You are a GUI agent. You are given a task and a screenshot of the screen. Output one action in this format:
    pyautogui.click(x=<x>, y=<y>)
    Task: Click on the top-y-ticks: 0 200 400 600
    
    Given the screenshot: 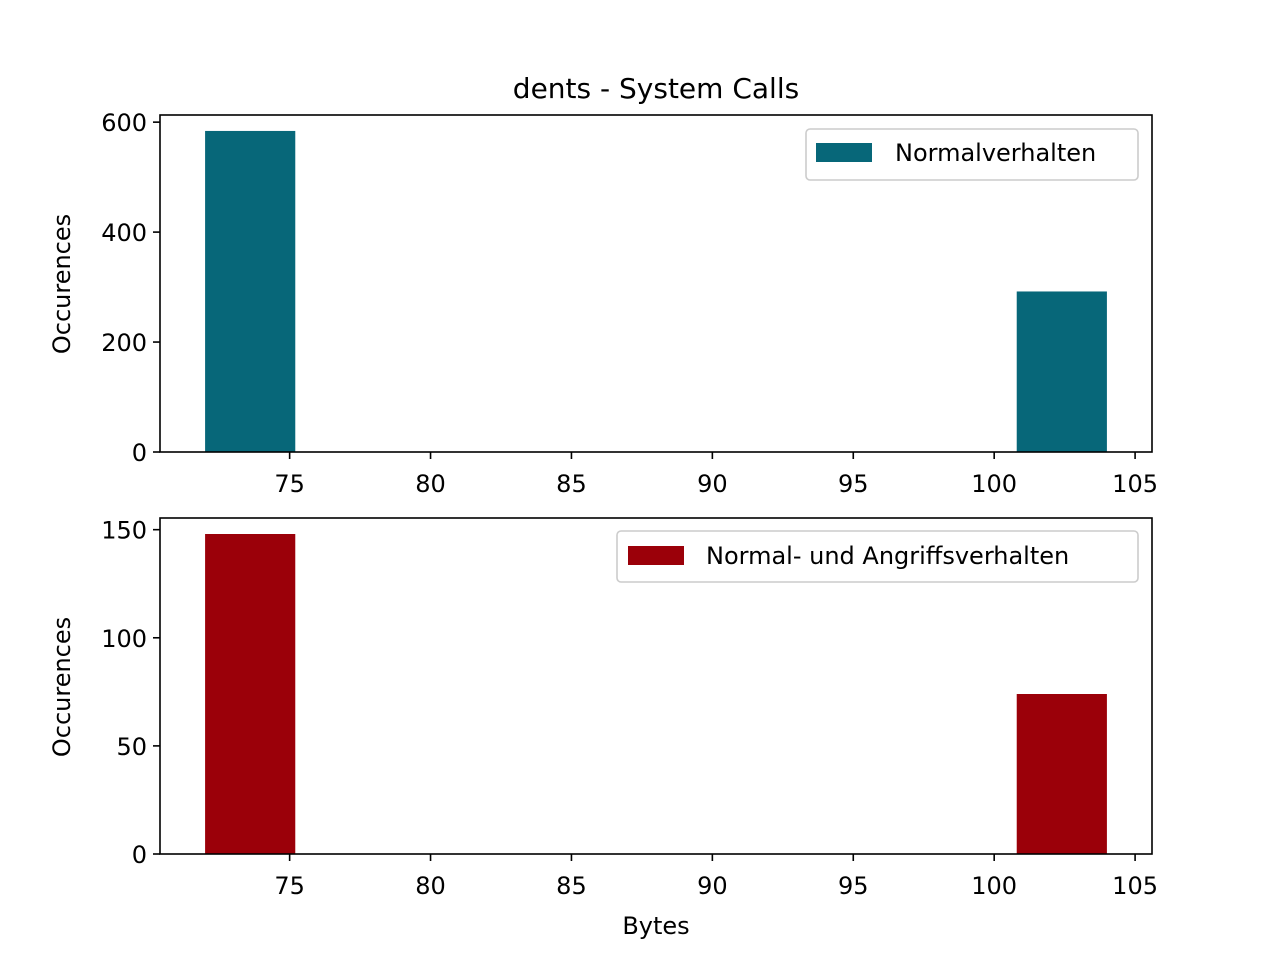 What is the action you would take?
    pyautogui.click(x=130, y=288)
    